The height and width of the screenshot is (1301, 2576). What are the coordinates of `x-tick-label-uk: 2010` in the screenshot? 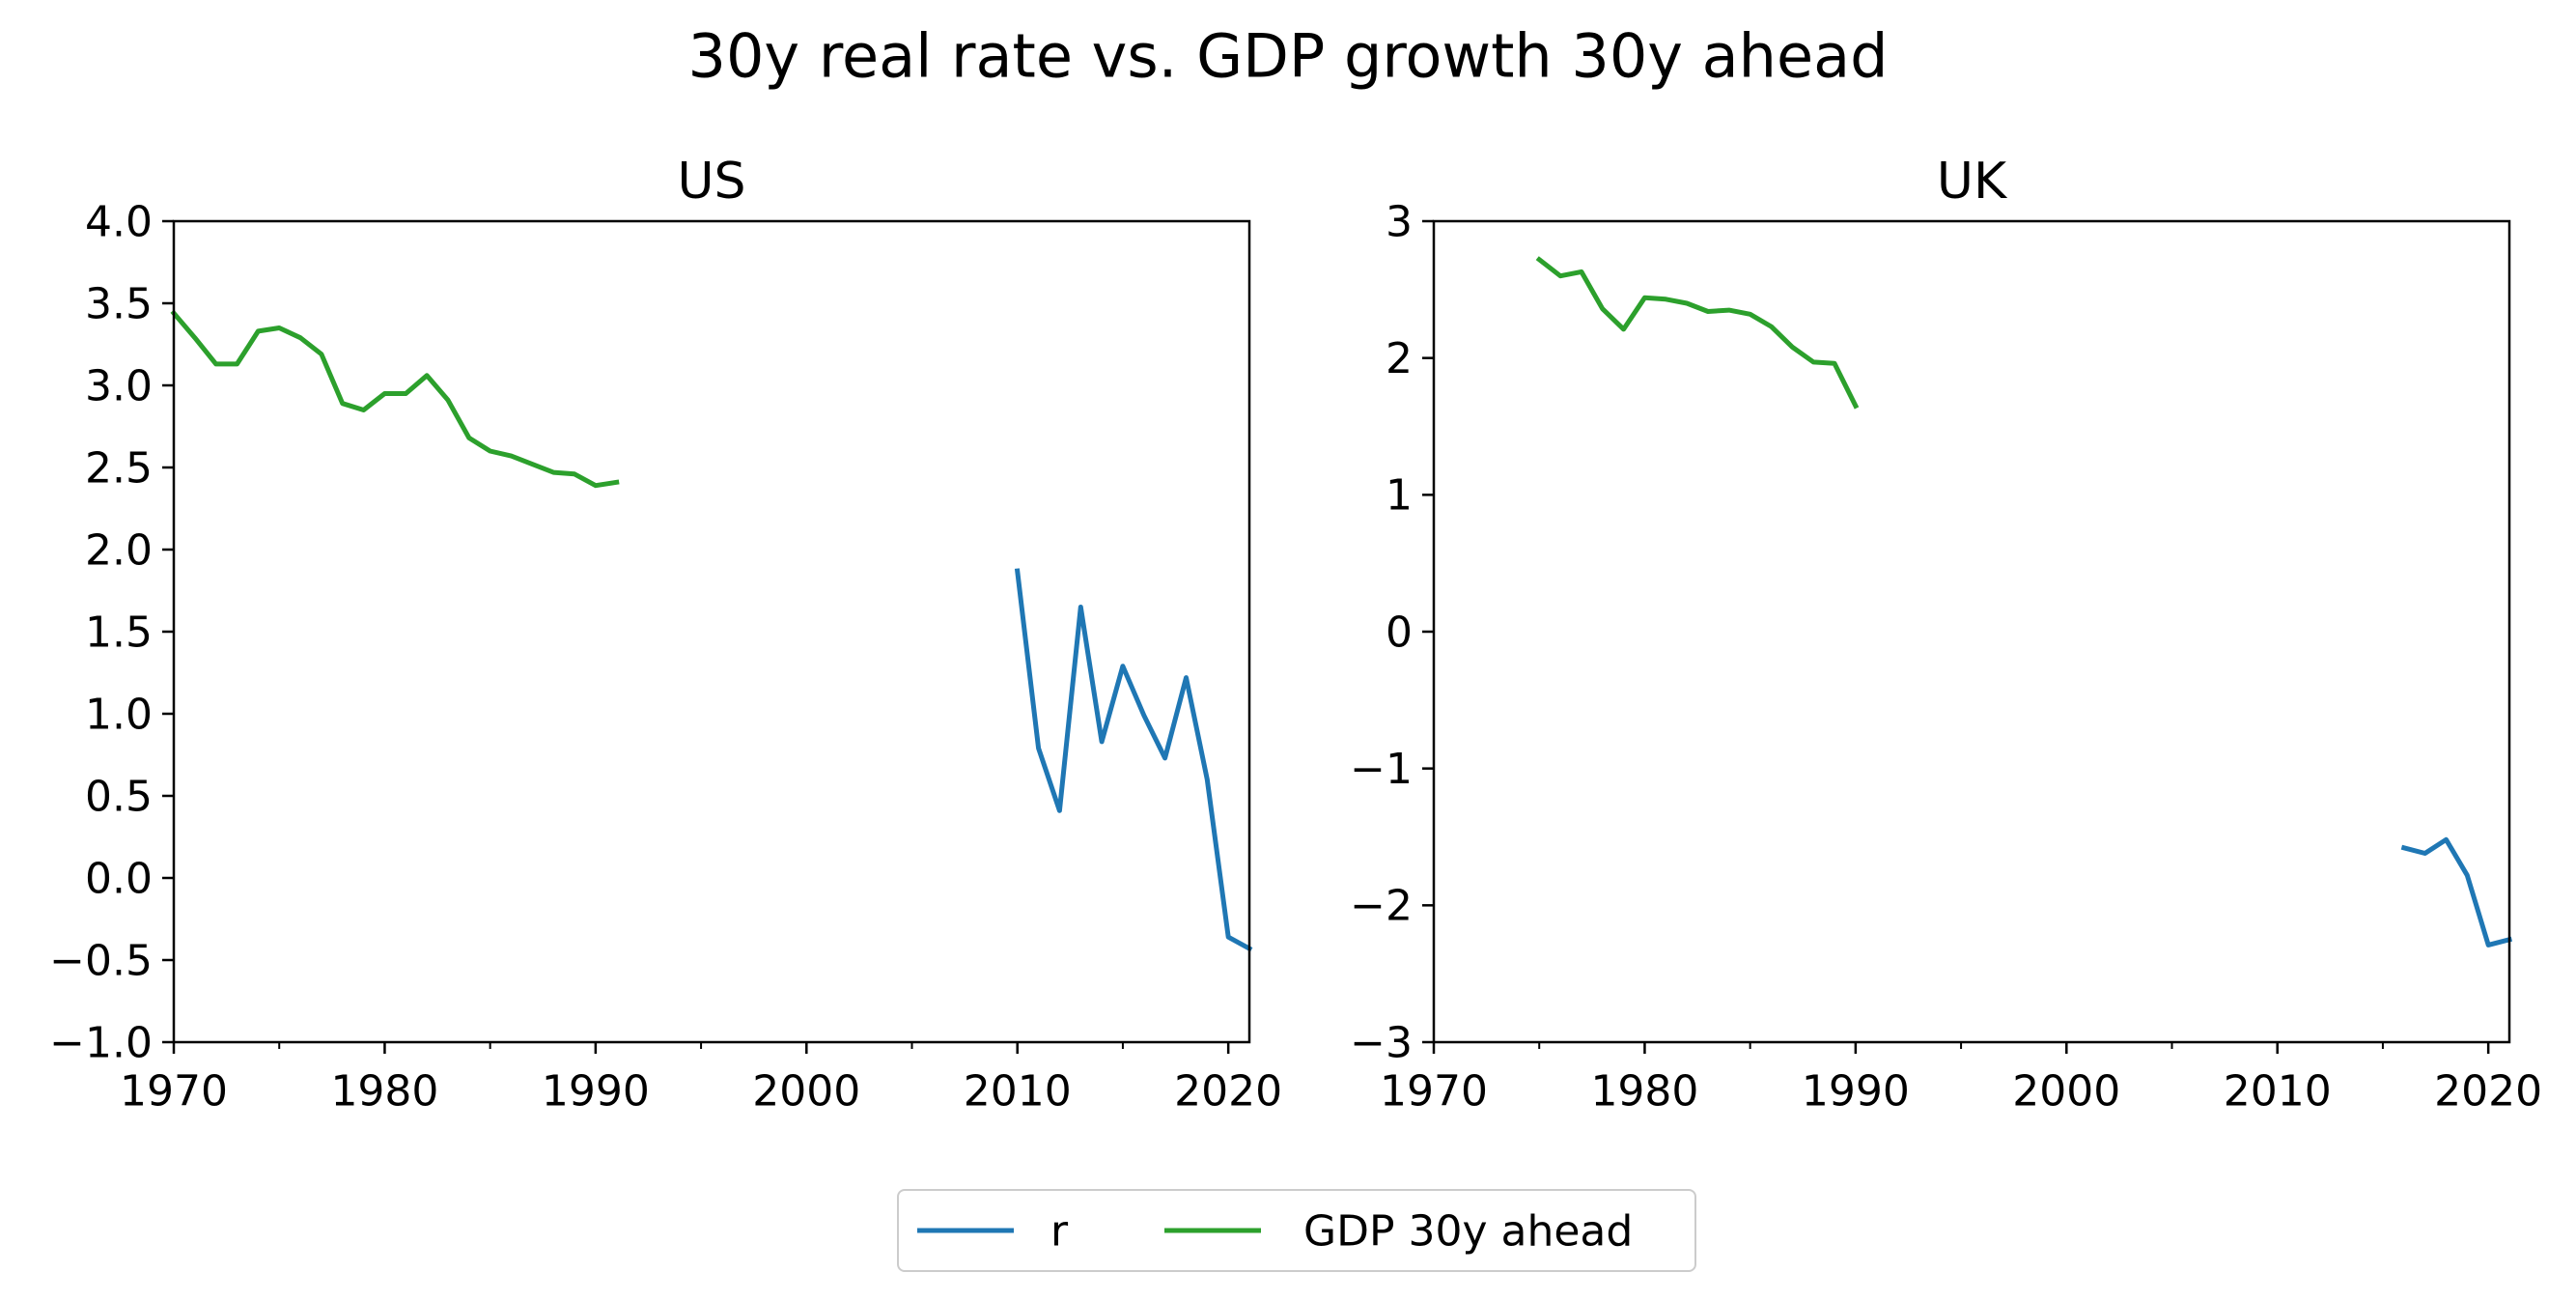 It's located at (2278, 1091).